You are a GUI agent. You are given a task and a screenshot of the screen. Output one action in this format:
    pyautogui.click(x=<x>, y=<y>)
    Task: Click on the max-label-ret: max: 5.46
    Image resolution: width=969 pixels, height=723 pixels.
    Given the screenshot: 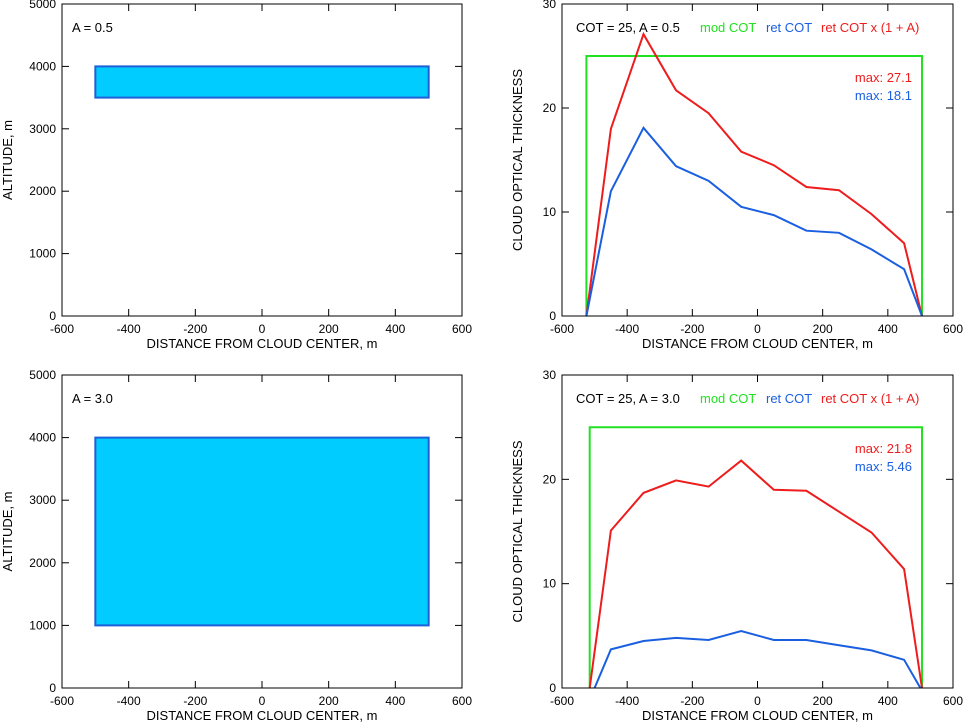 What is the action you would take?
    pyautogui.click(x=883, y=466)
    